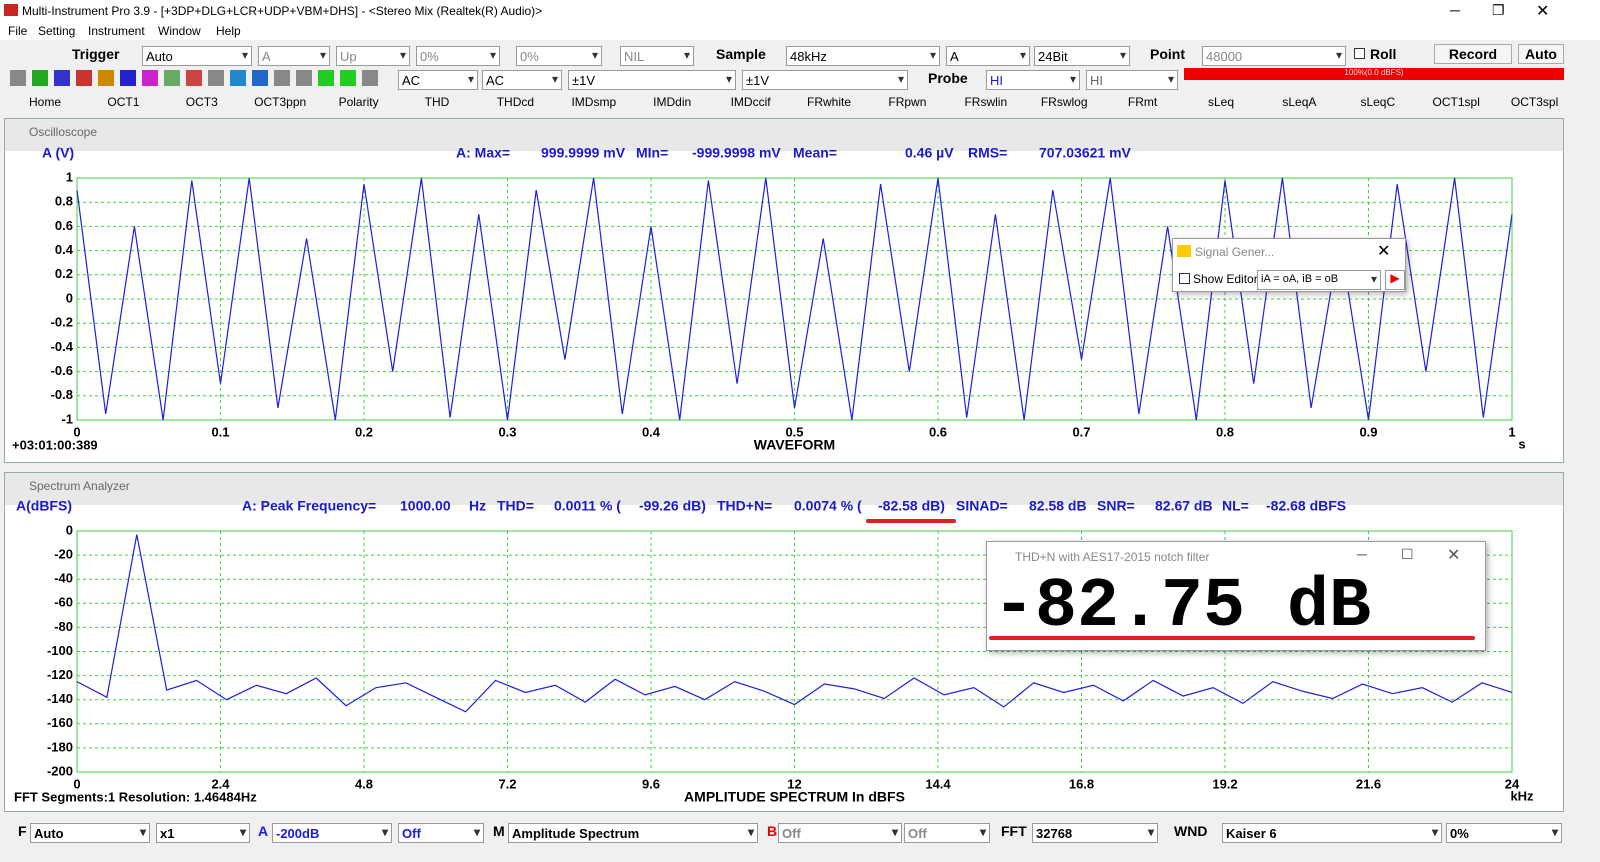 The height and width of the screenshot is (862, 1600). What do you see at coordinates (1082, 56) in the screenshot?
I see `dropdown: 24Bit` at bounding box center [1082, 56].